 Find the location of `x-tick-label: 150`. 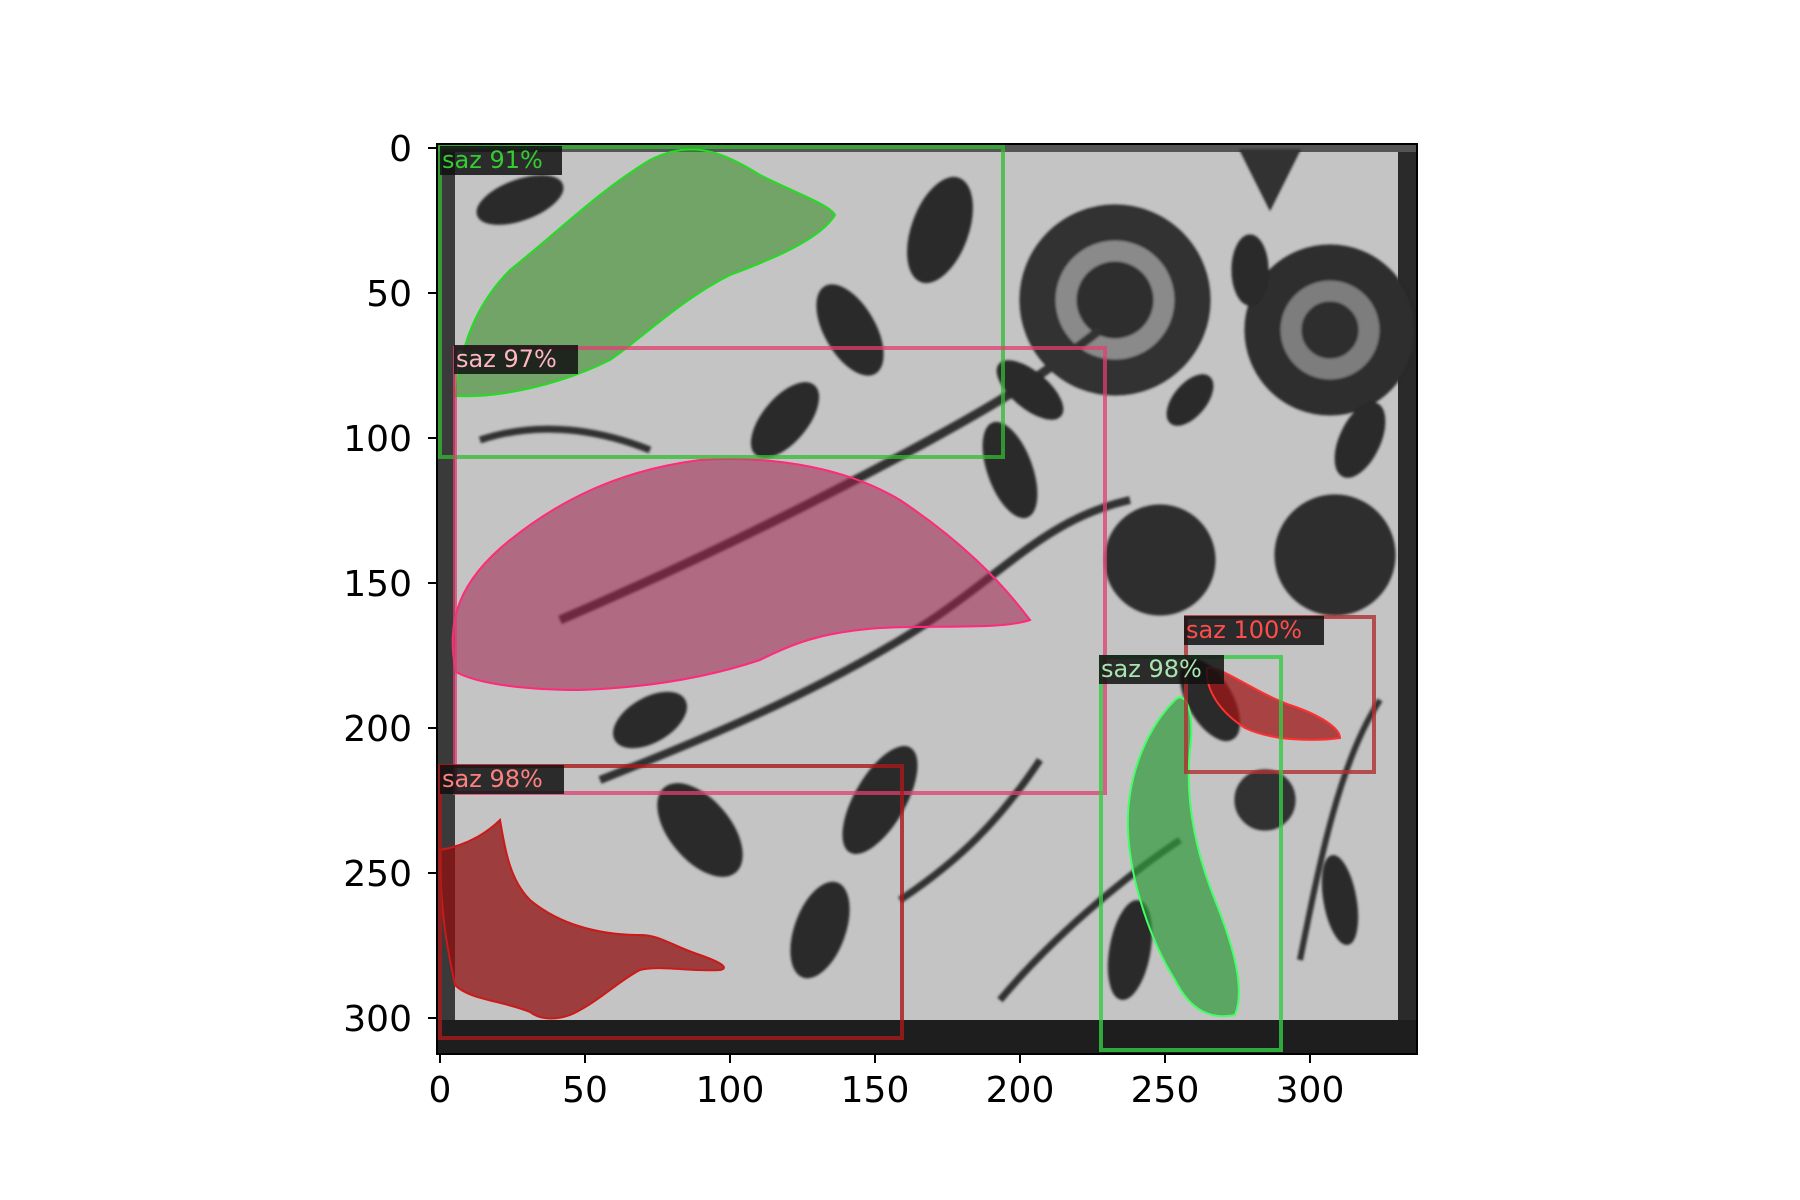

x-tick-label: 150 is located at coordinates (875, 1090).